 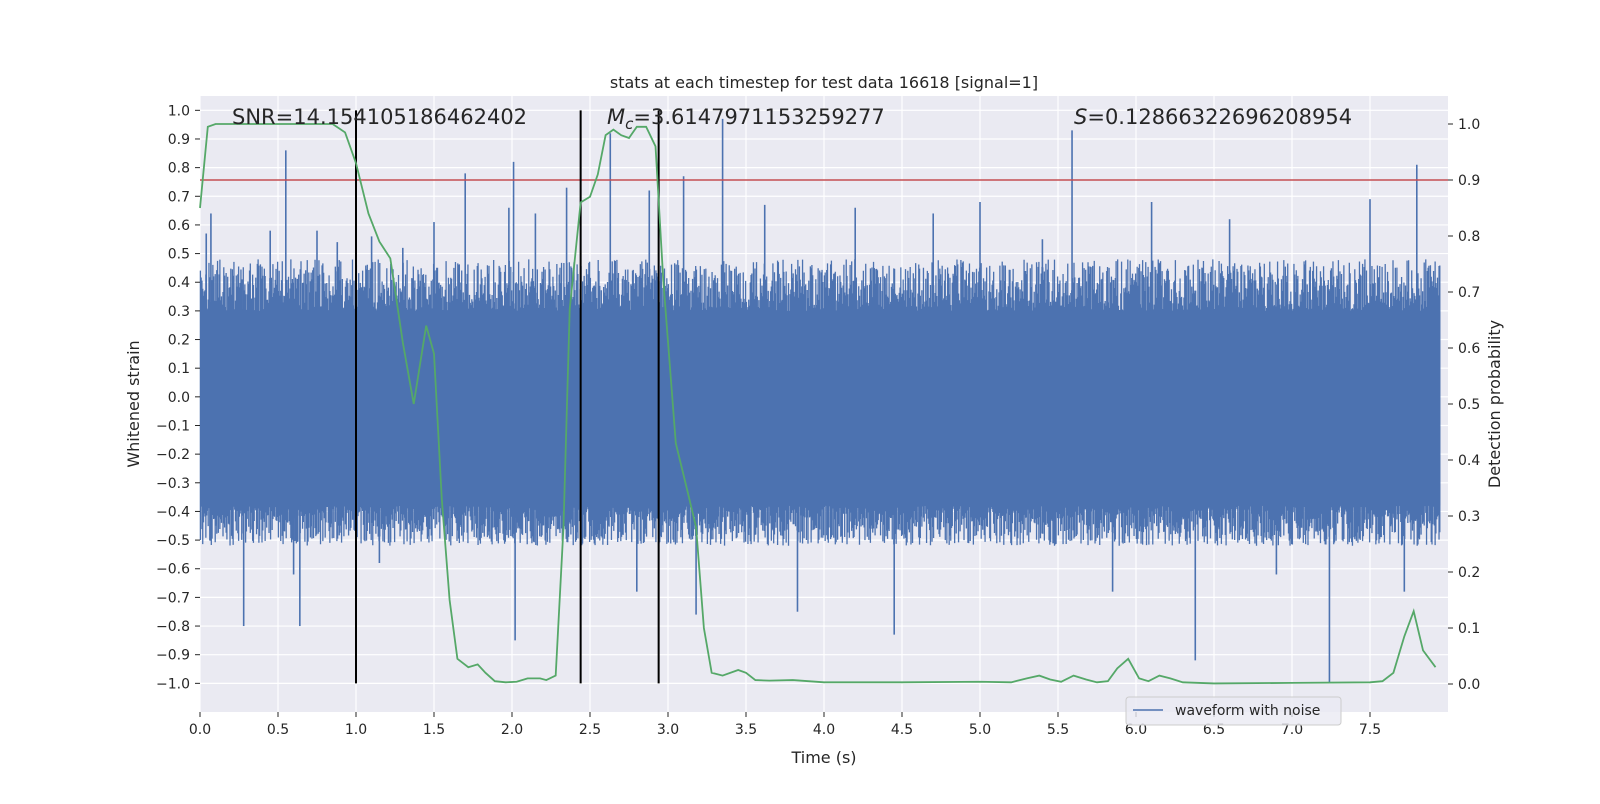 I want to click on right-y-axis: 0.0 0.1 0.2 0.3 0.4 0.5 0.6 0.7 0.8 0.9 1.0, so click(x=1464, y=405).